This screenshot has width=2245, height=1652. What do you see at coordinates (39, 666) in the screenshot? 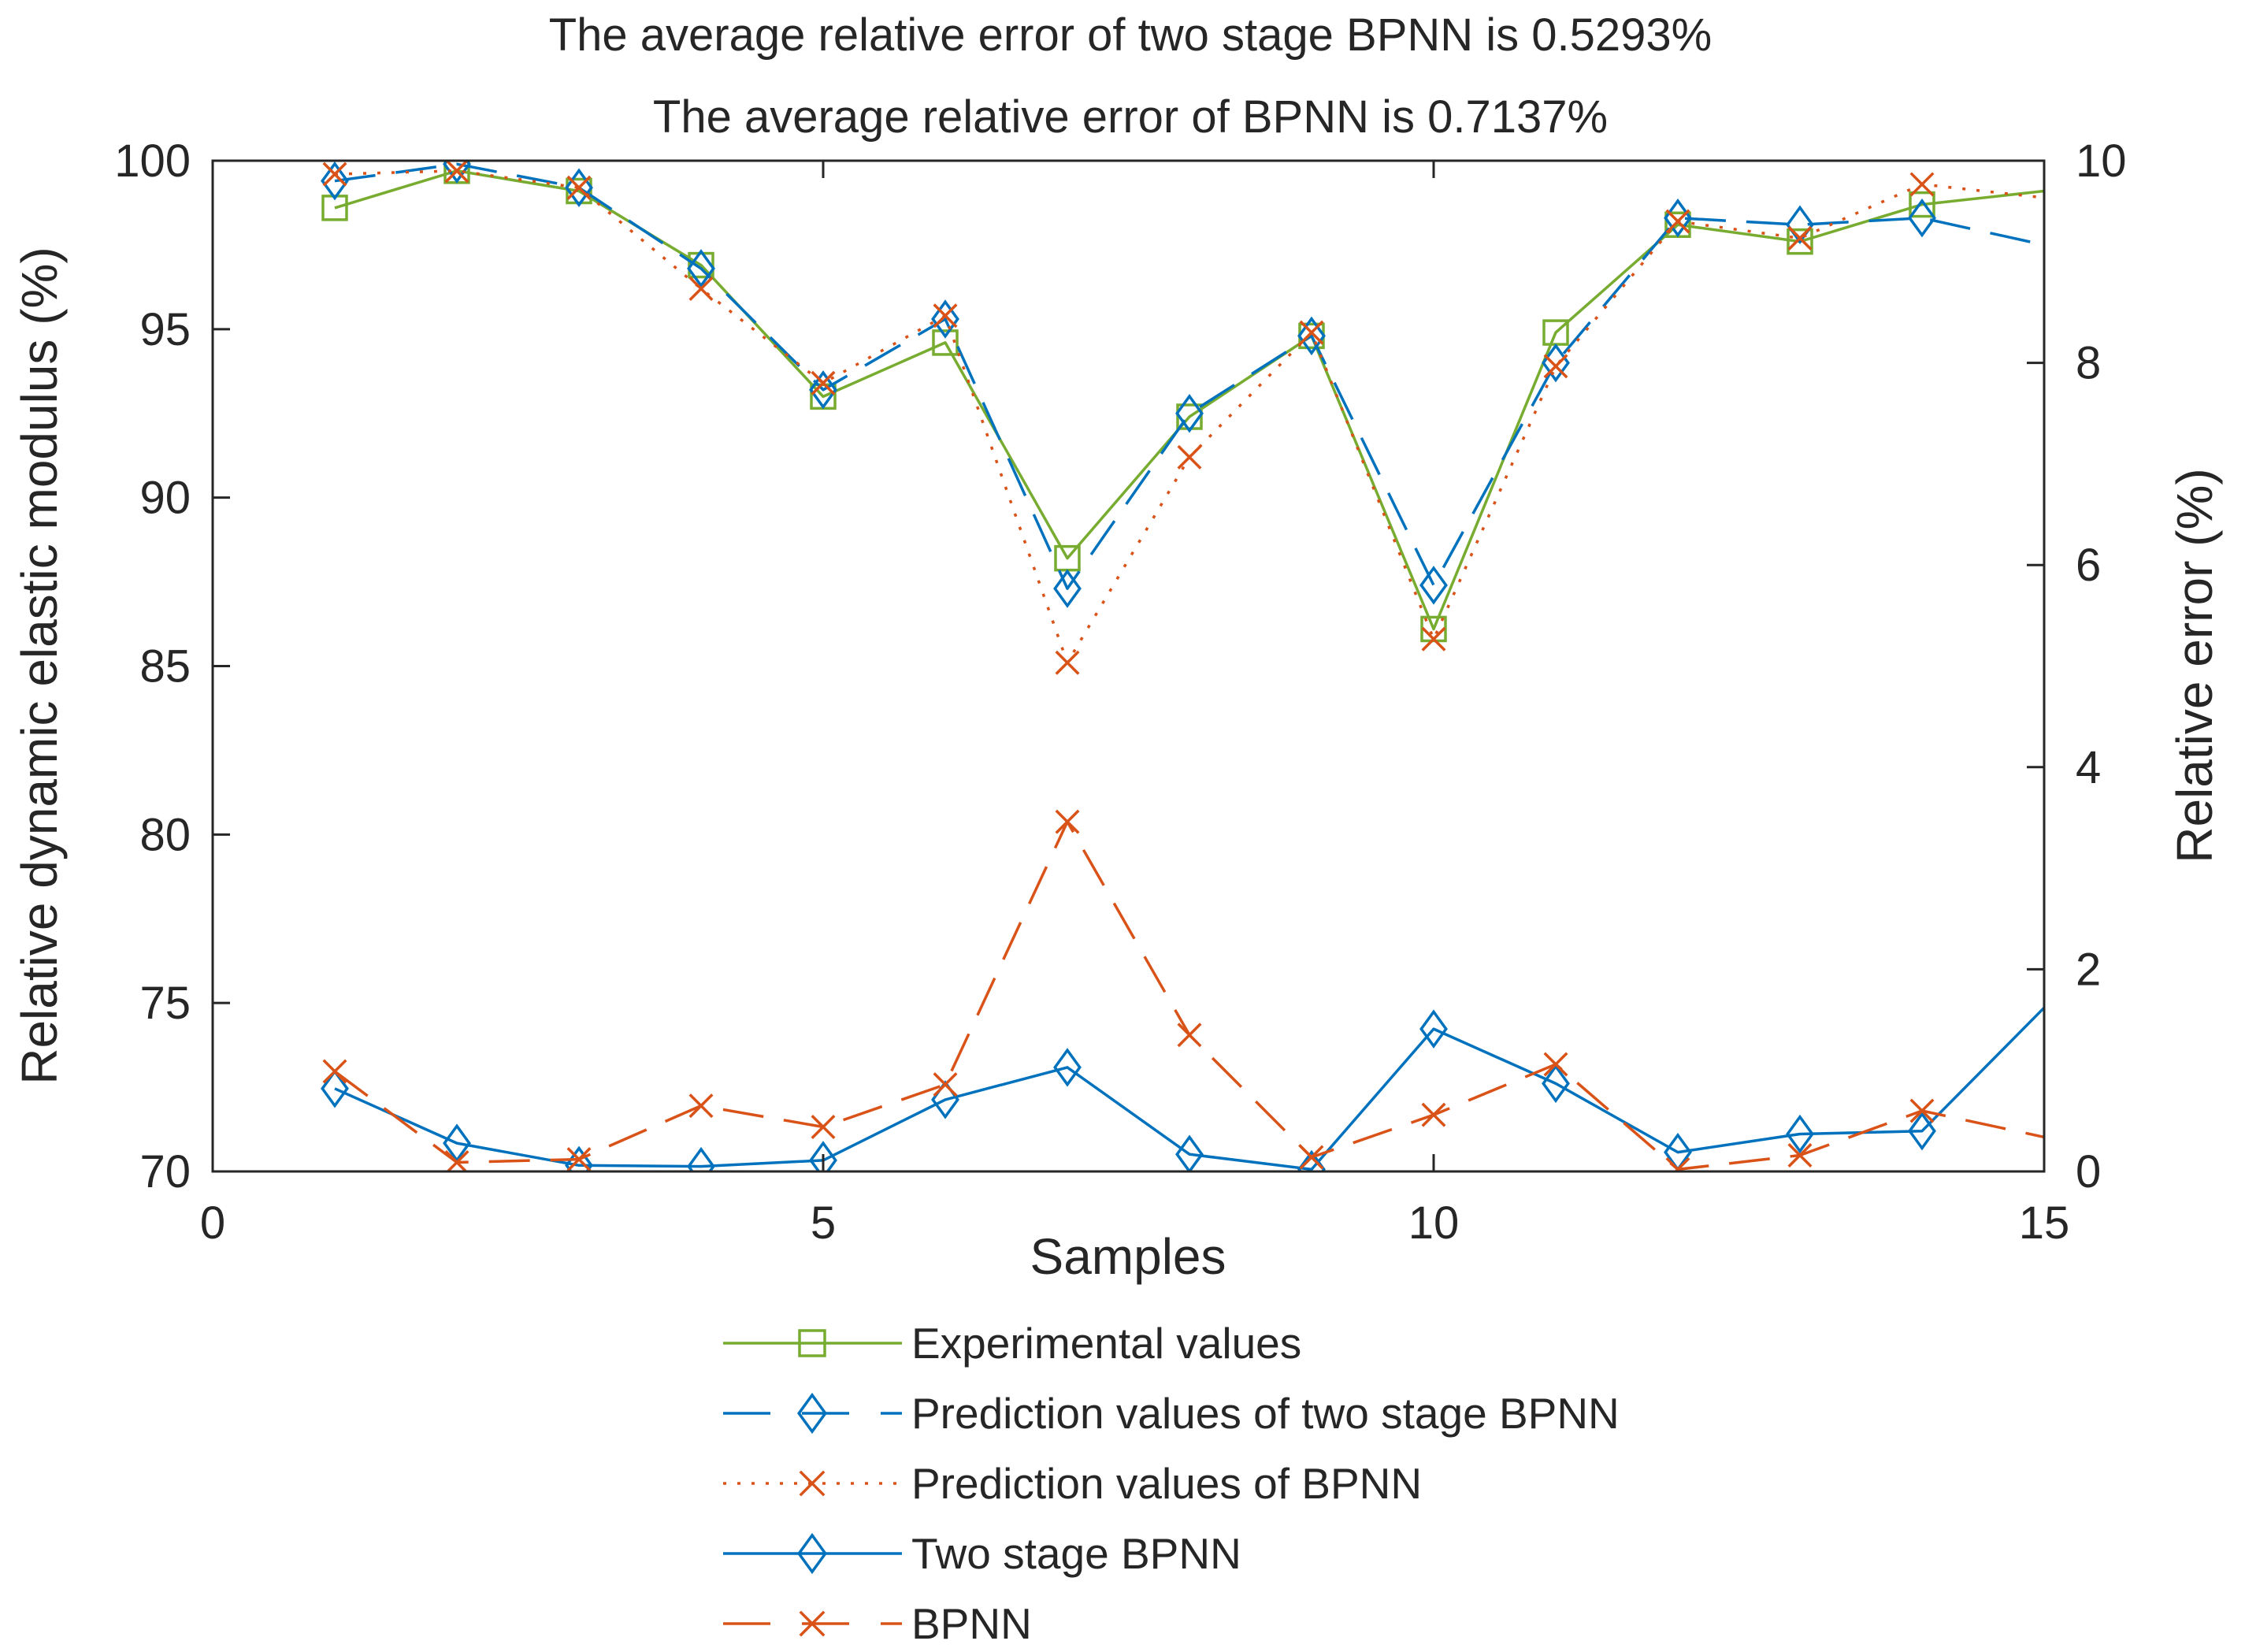
I see `y-axis-label-left: Relative dynamic elastic modulus (%)` at bounding box center [39, 666].